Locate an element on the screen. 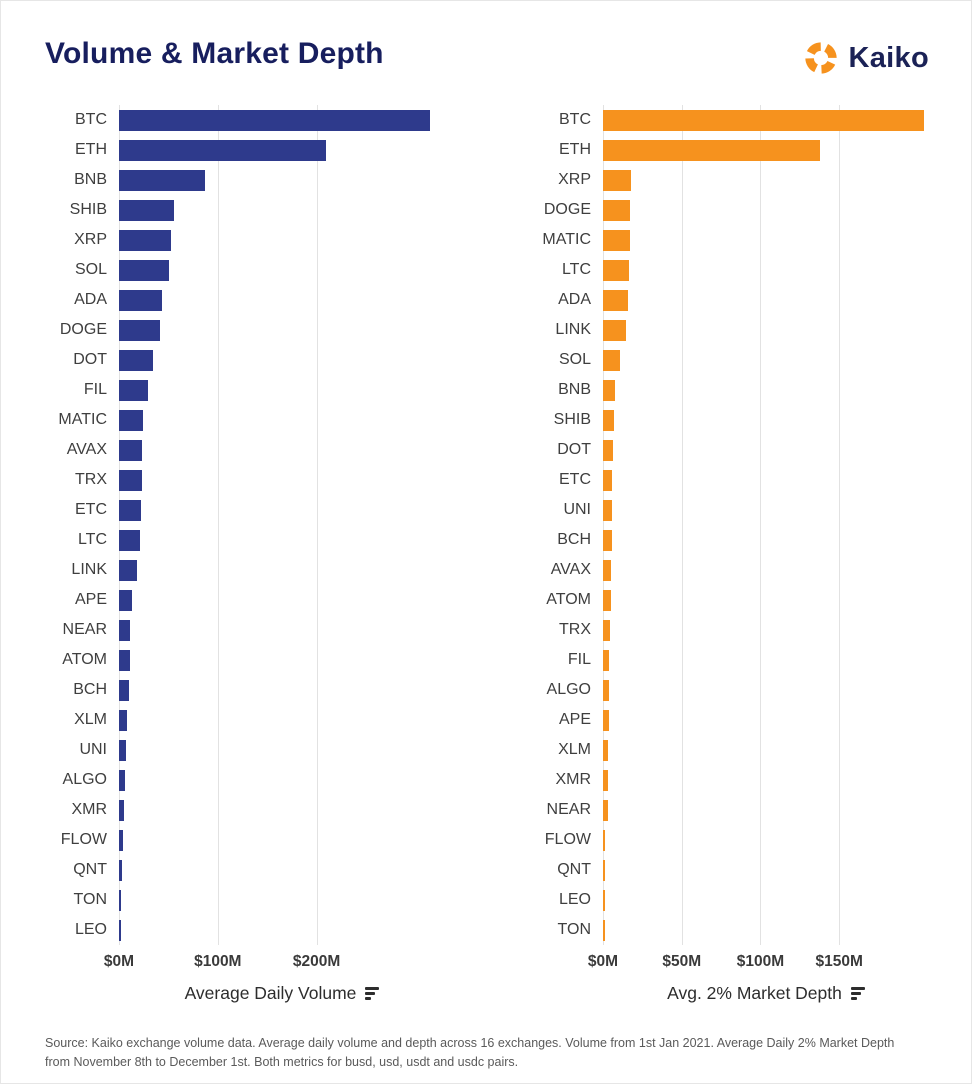 Image resolution: width=972 pixels, height=1084 pixels. bar-label: ETC is located at coordinates (91, 509).